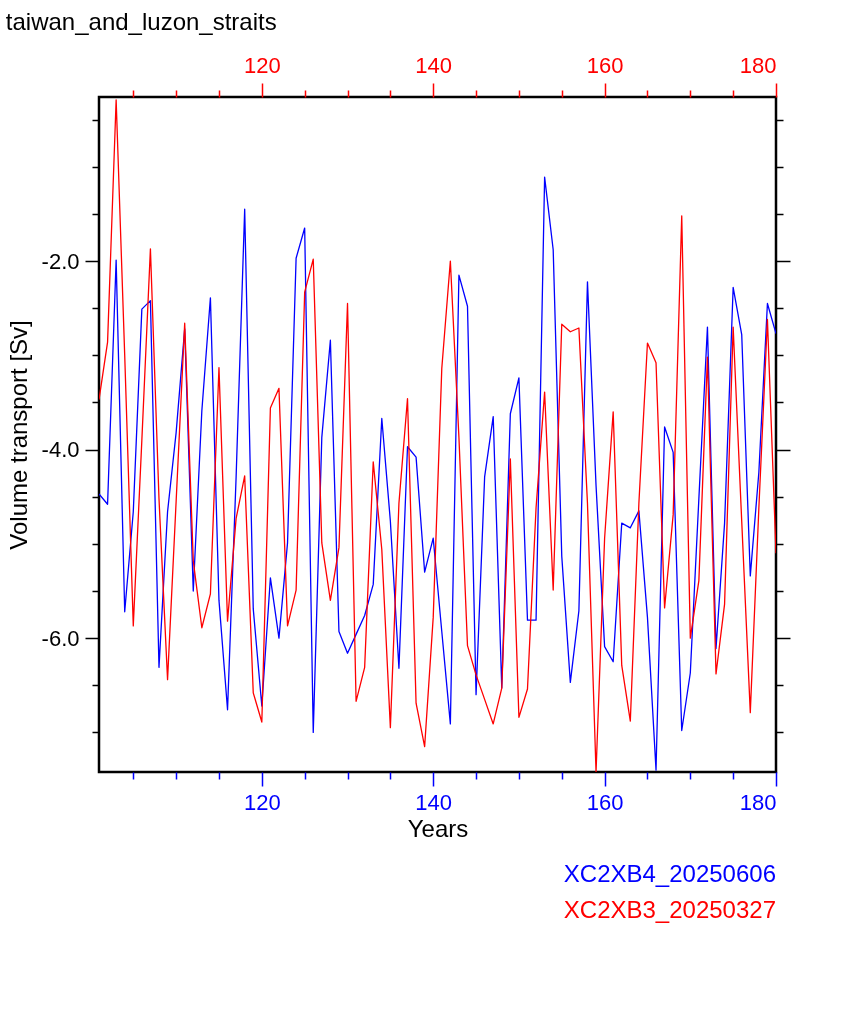  I want to click on x-tick-label: 120, so click(262, 802).